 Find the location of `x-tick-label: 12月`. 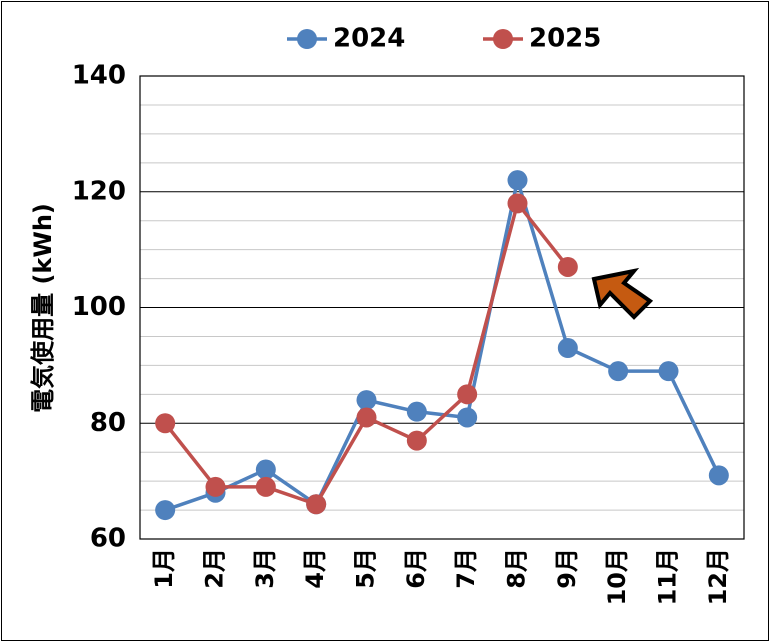

x-tick-label: 12月 is located at coordinates (718, 576).